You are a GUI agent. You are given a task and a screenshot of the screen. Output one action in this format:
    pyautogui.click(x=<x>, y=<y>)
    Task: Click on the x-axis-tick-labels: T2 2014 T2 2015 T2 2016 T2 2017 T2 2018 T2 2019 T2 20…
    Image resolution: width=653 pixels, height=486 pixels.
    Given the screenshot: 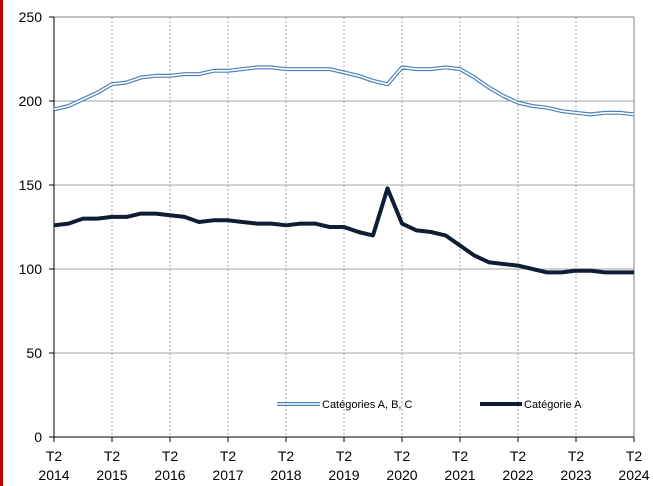 What is the action you would take?
    pyautogui.click(x=343, y=465)
    